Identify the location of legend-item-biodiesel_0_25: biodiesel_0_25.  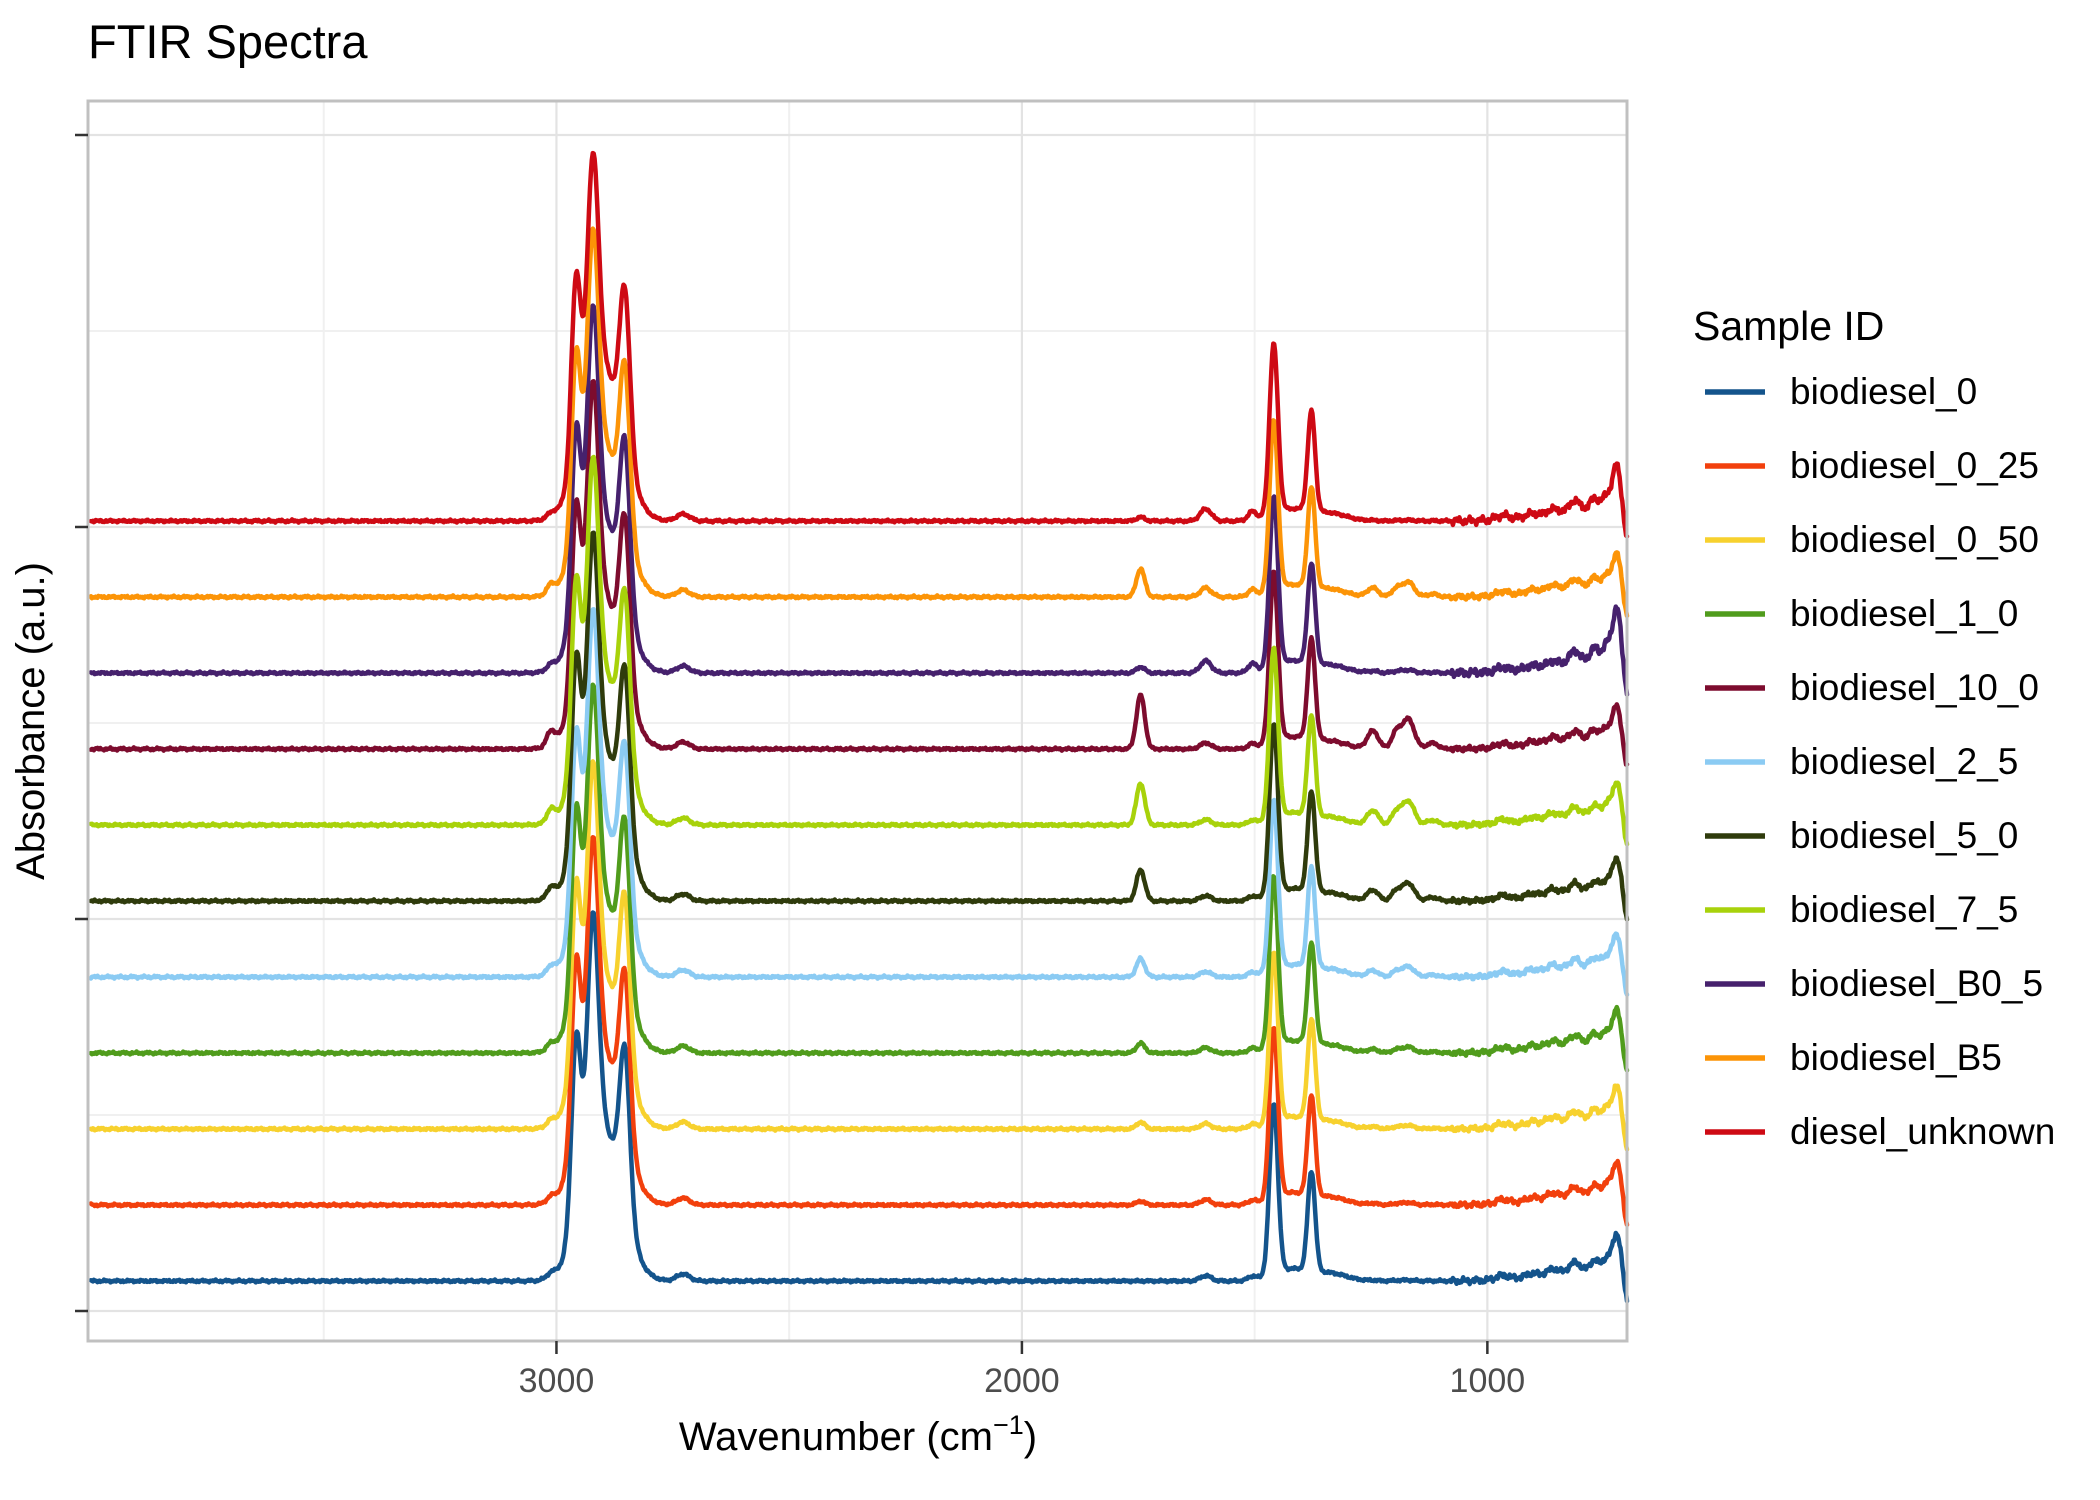
(1872, 465).